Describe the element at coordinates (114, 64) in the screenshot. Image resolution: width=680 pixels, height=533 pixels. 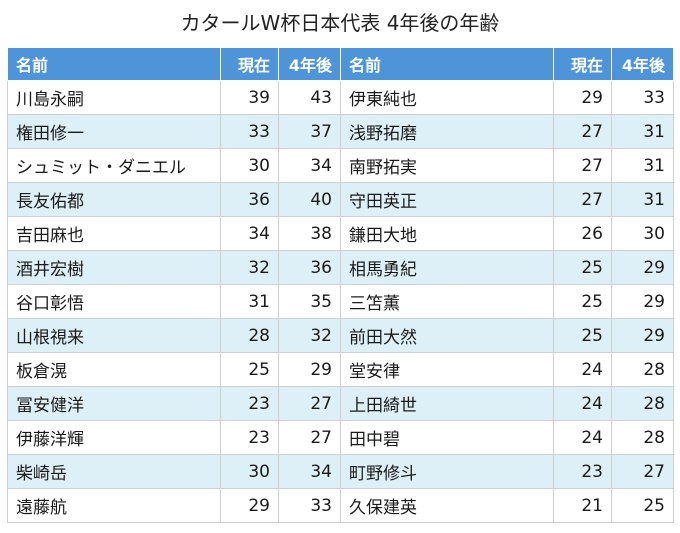
I see `header-name-left: 名前` at that location.